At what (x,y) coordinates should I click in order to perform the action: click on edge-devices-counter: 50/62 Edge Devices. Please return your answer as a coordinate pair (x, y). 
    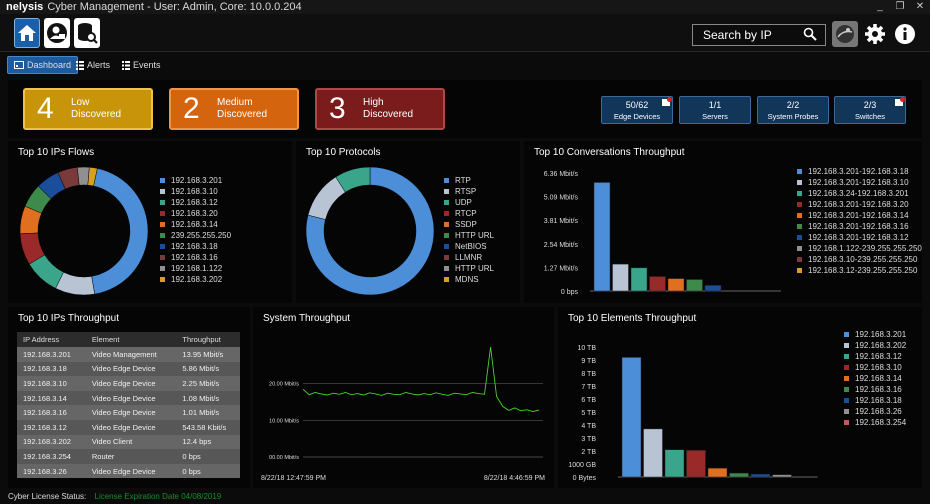
    Looking at the image, I should click on (637, 110).